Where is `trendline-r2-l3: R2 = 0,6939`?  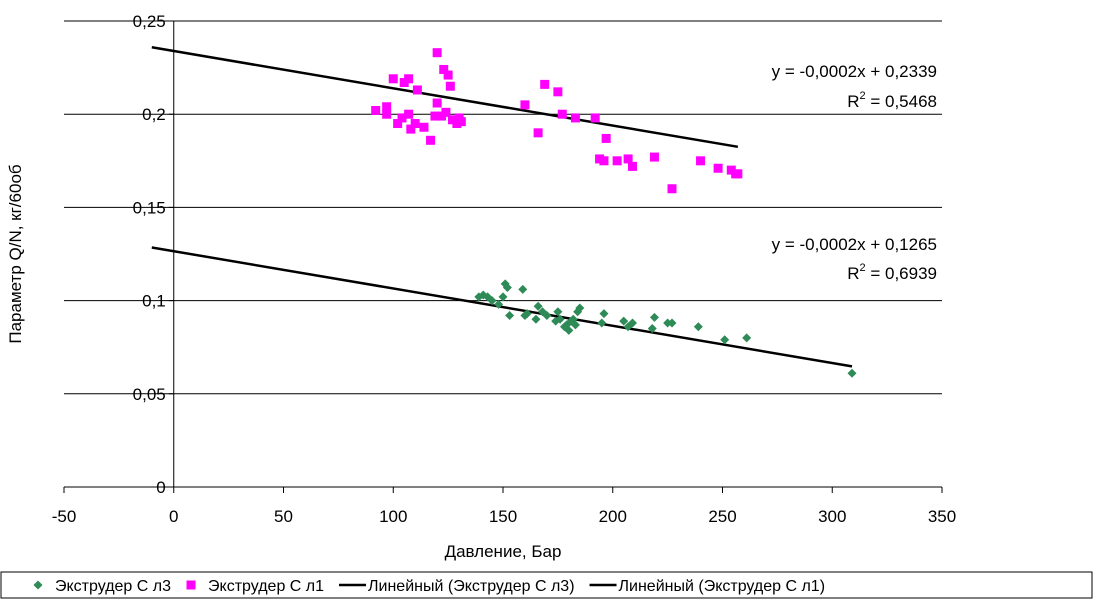
trendline-r2-l3: R2 = 0,6939 is located at coordinates (892, 272).